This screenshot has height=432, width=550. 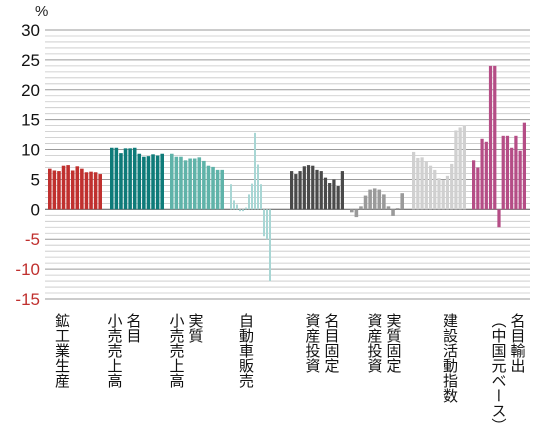 What do you see at coordinates (450, 358) in the screenshot?
I see `category-label: 建設活動指数` at bounding box center [450, 358].